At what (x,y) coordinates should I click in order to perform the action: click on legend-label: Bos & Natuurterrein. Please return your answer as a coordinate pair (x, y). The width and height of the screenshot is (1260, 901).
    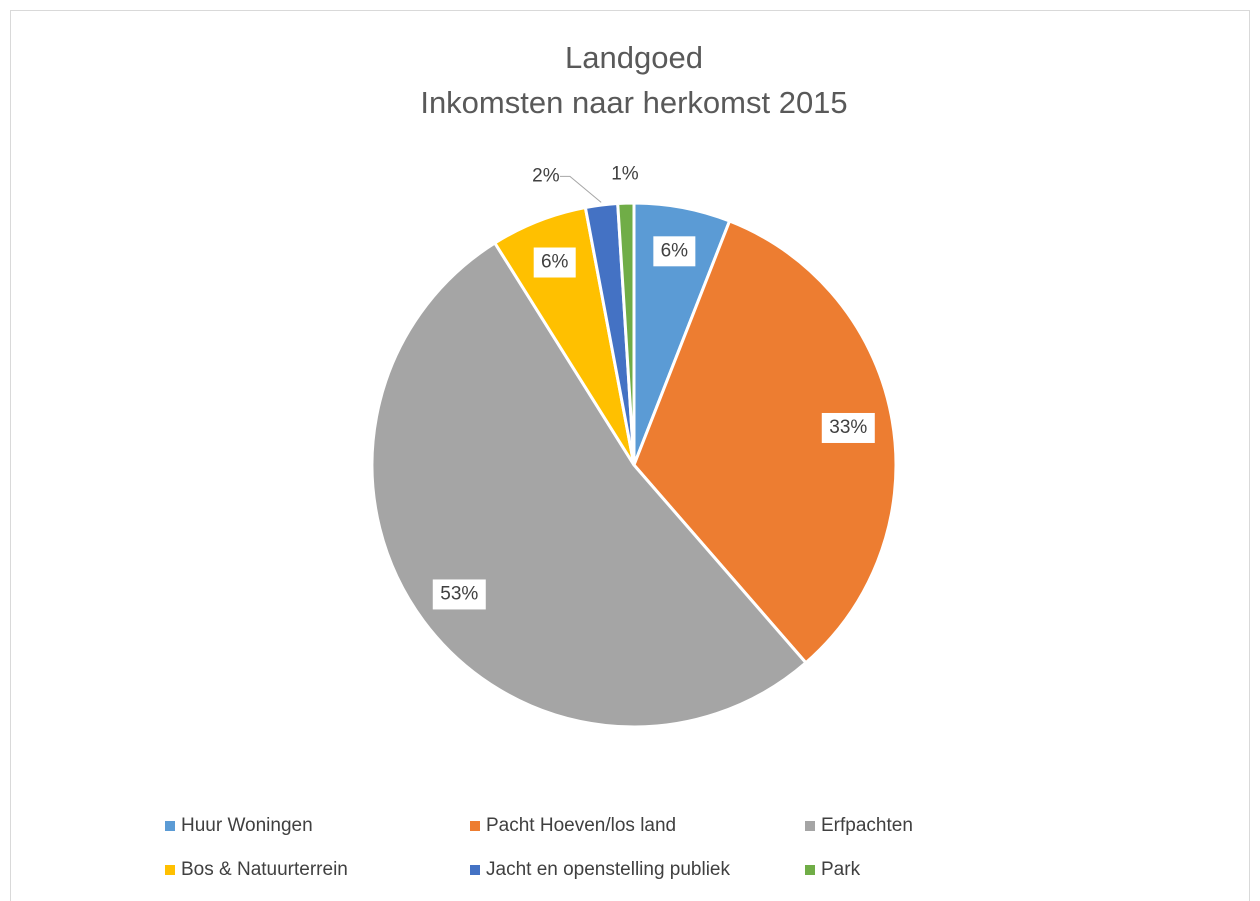
    Looking at the image, I should click on (264, 869).